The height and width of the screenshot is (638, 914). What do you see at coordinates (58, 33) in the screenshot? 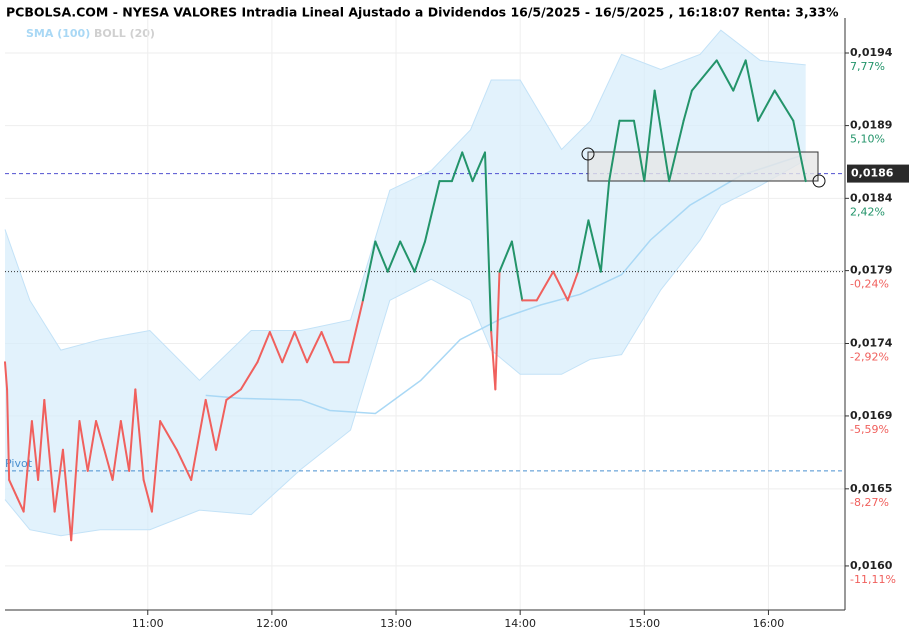
I see `legend-sma: SMA (100)` at bounding box center [58, 33].